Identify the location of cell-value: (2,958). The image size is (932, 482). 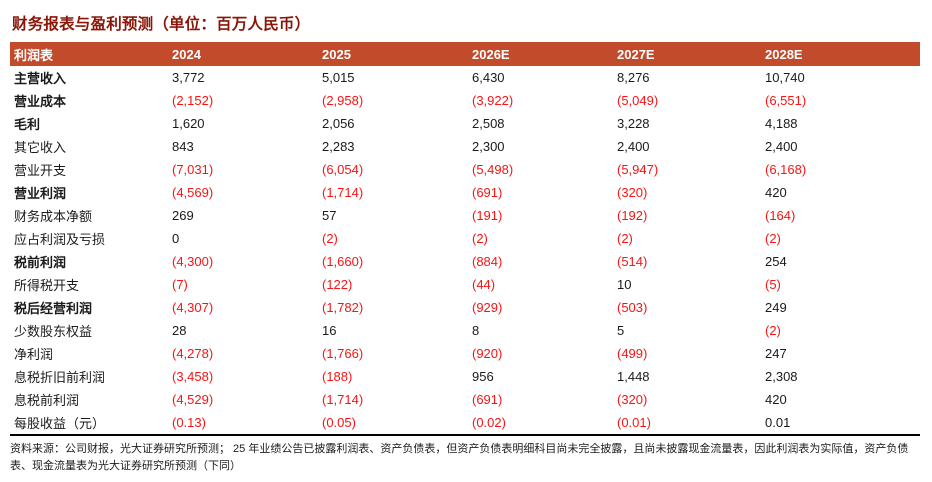
(343, 100).